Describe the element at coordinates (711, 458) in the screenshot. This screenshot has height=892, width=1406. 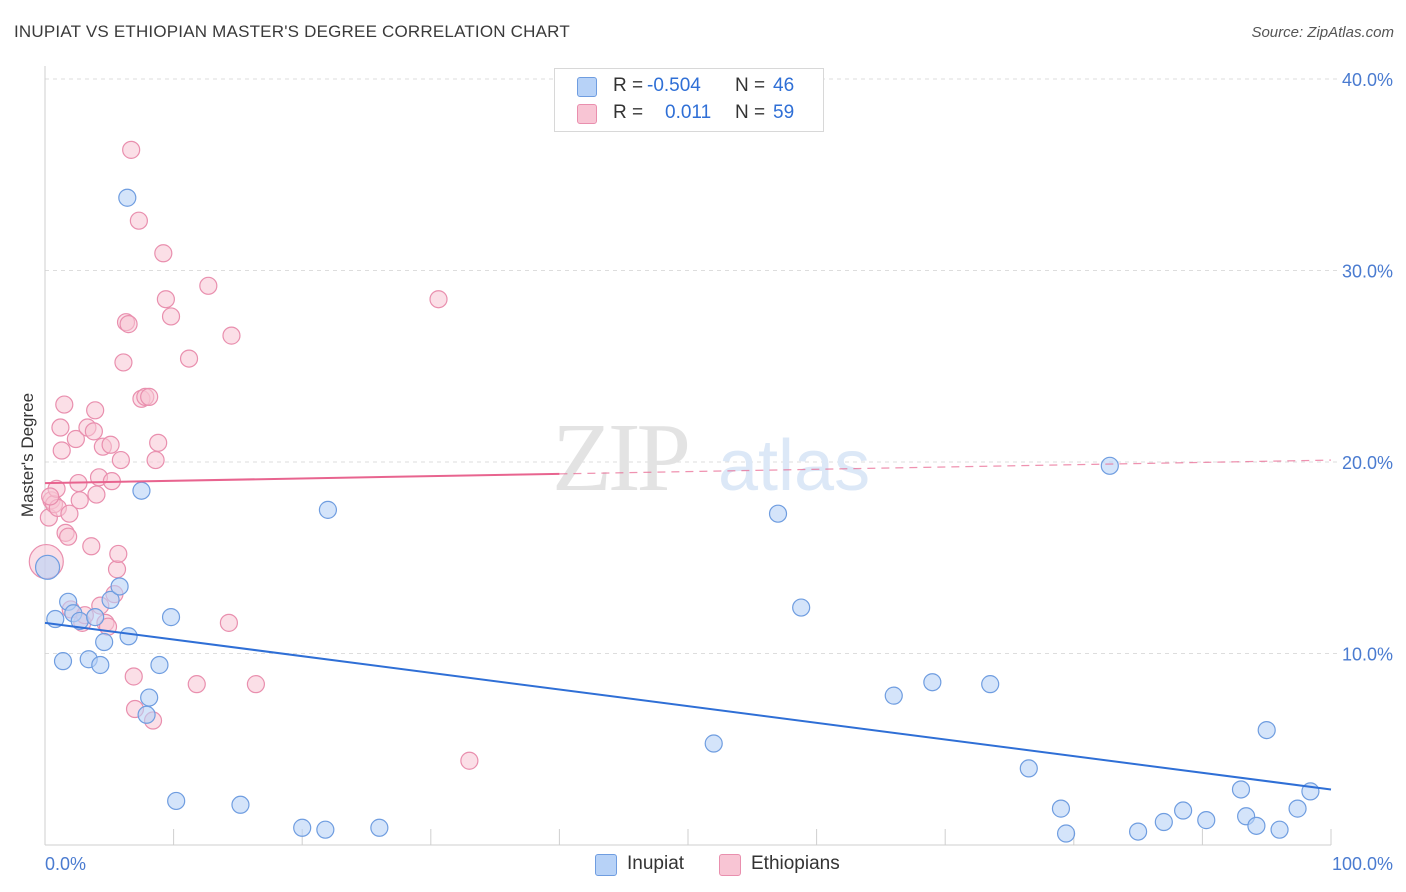
I see `watermark: ZIP atlas` at that location.